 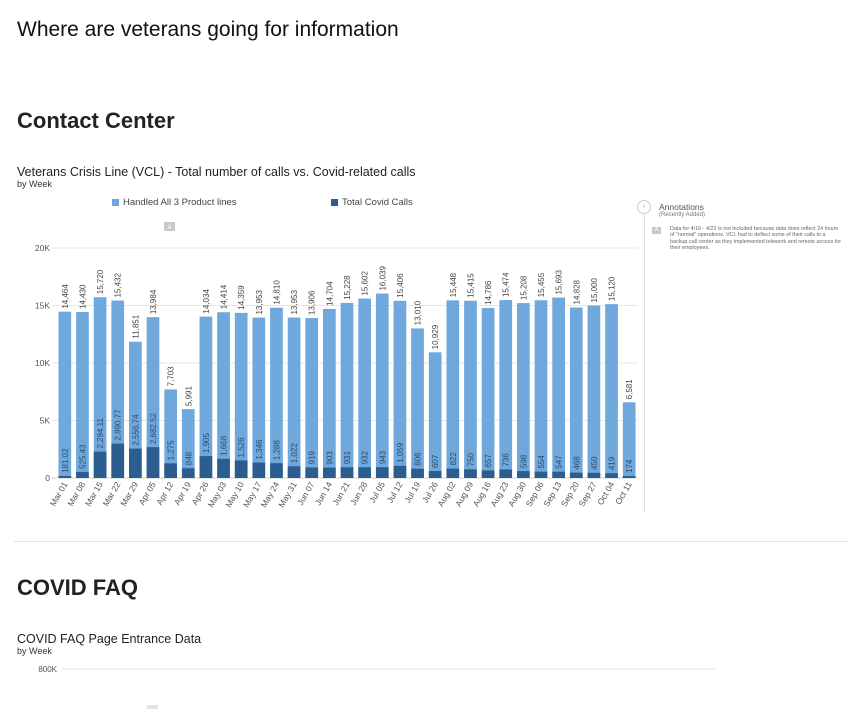 What do you see at coordinates (594, 289) in the screenshot?
I see `value-label-handled: 15,000` at bounding box center [594, 289].